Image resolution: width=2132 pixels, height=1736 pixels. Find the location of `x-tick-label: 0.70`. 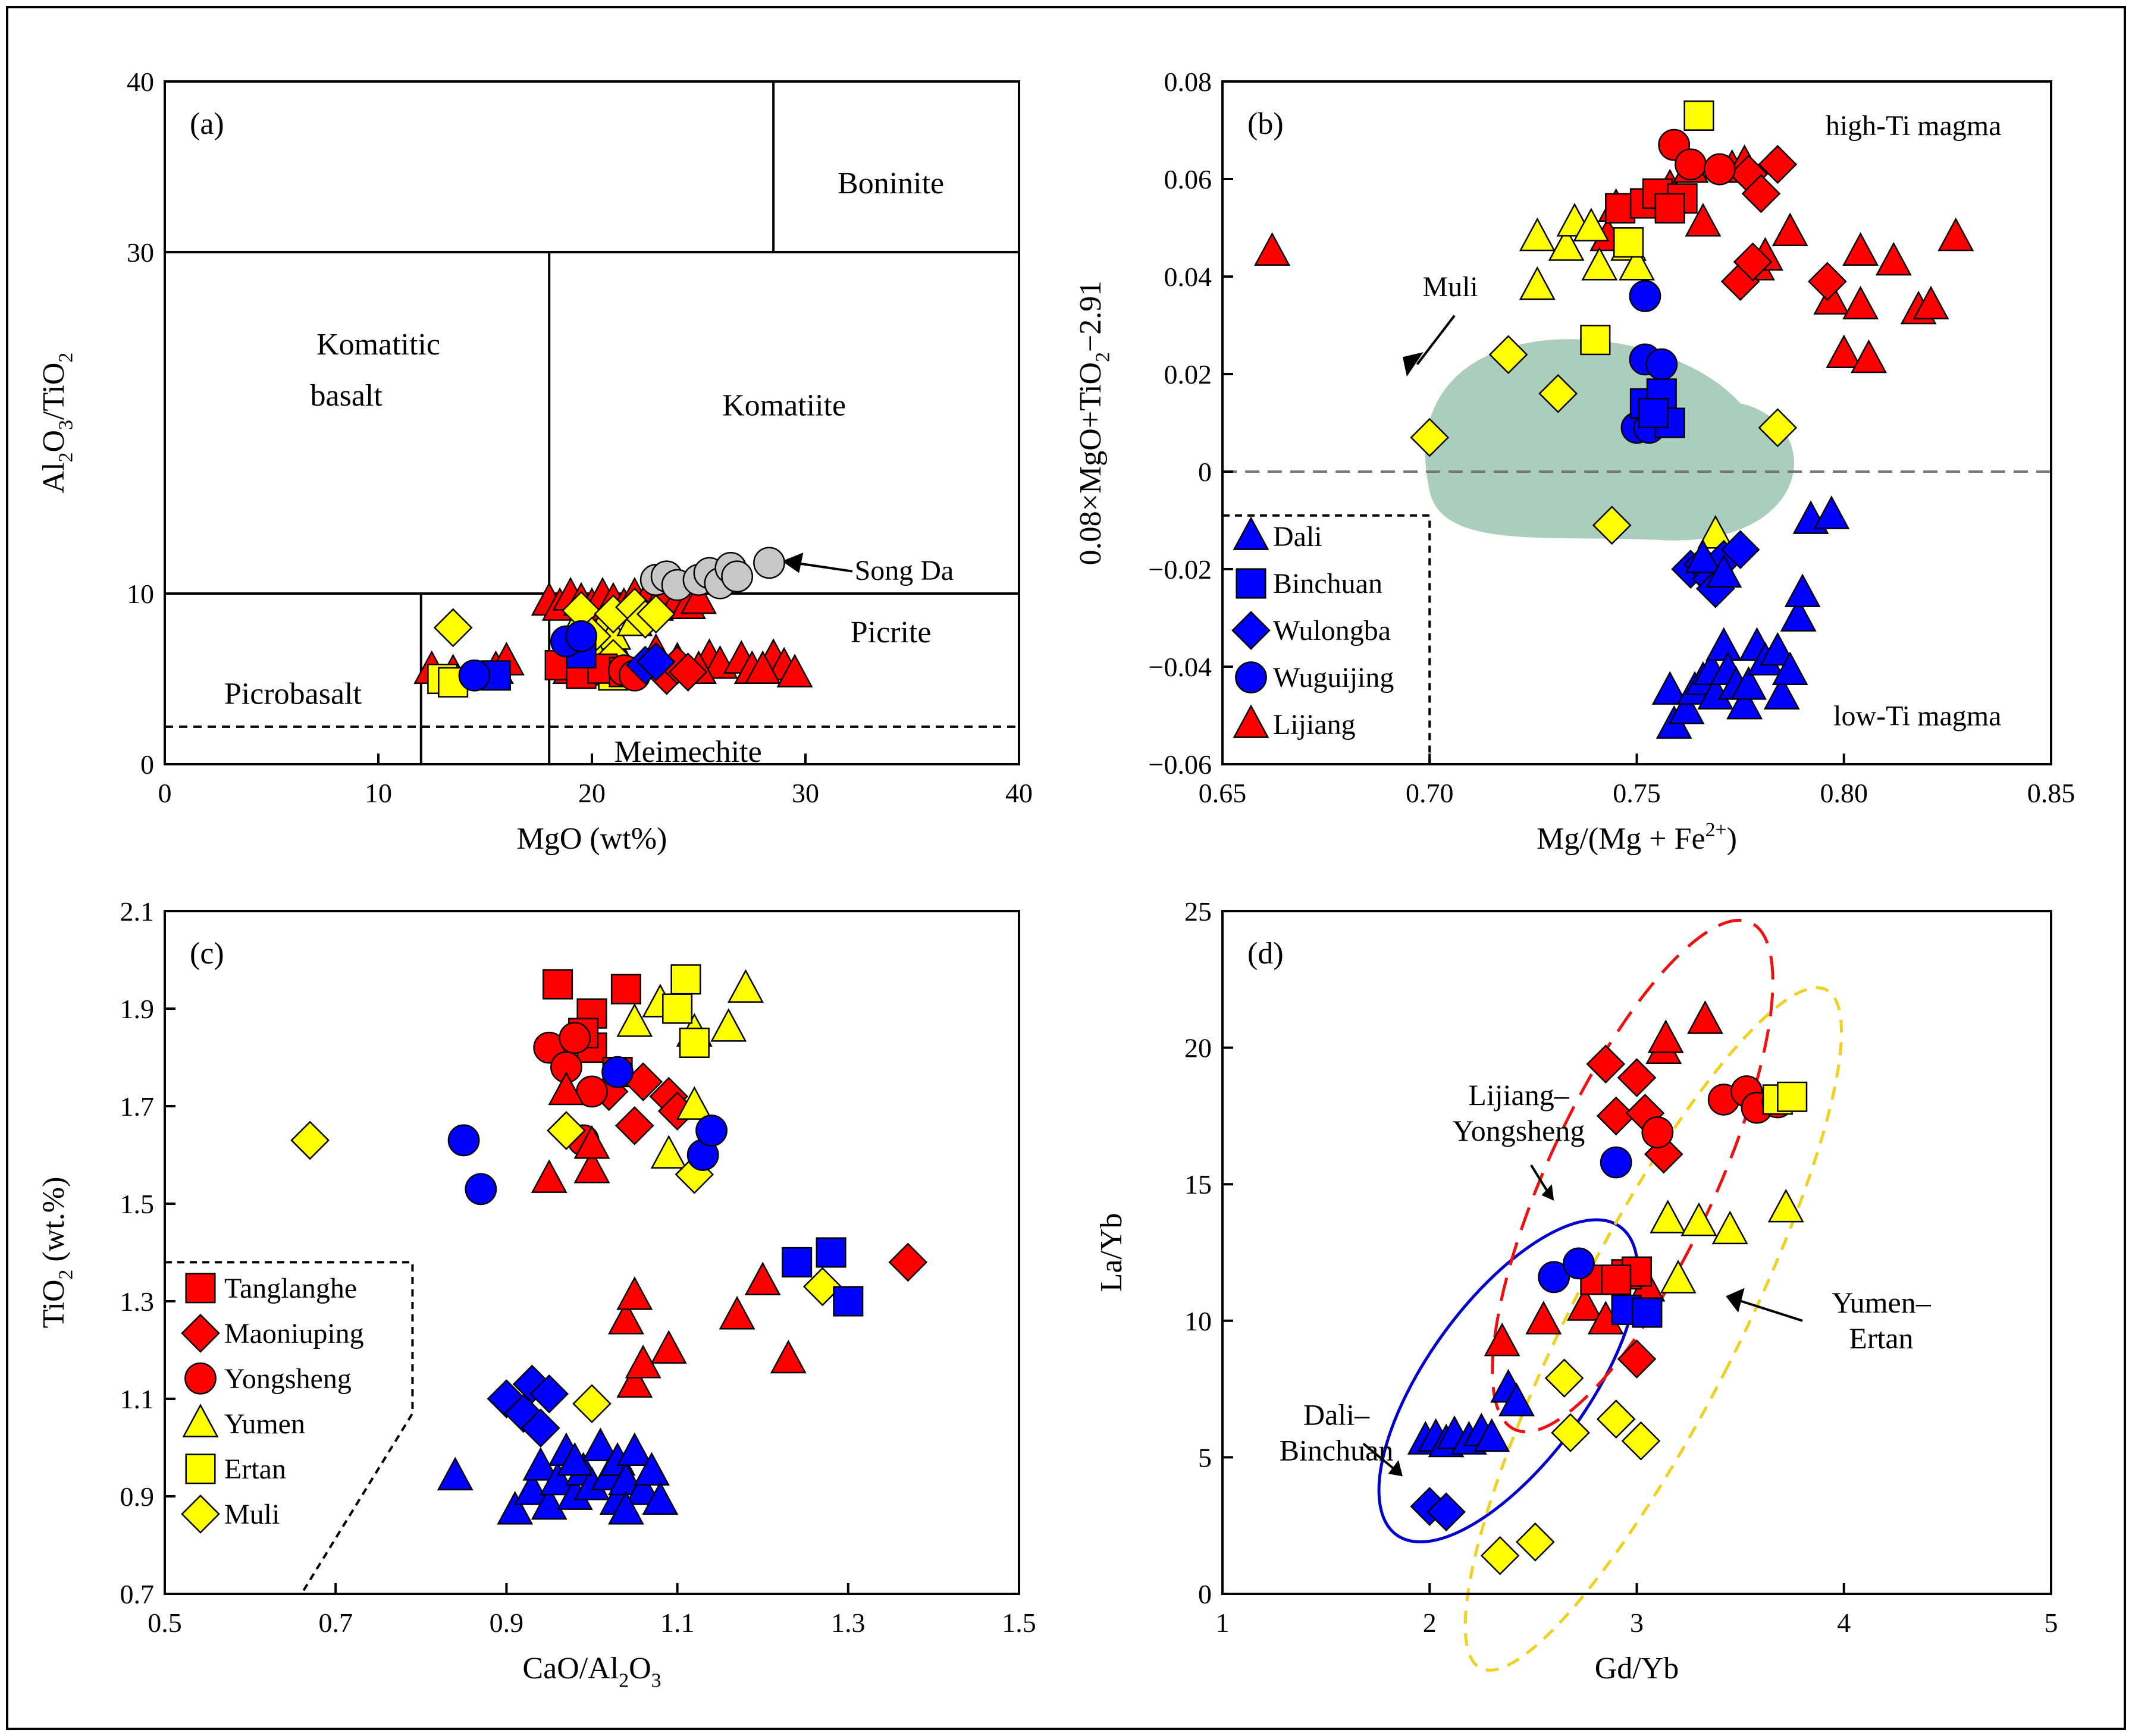

x-tick-label: 0.70 is located at coordinates (1430, 793).